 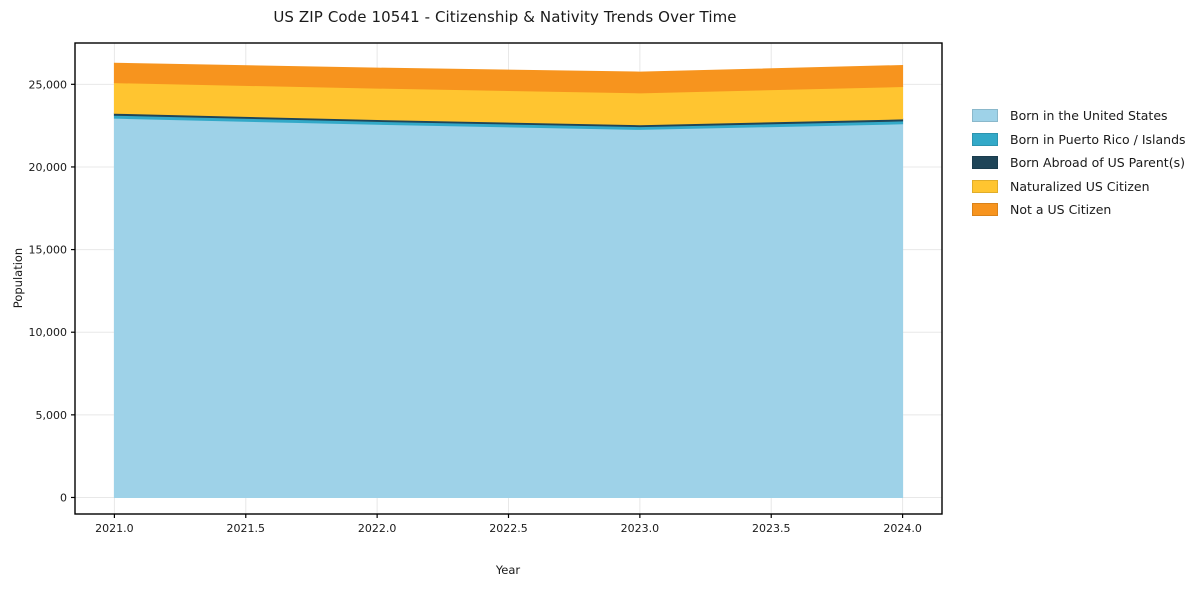 What do you see at coordinates (1089, 116) in the screenshot?
I see `legend-label: Born in the United States` at bounding box center [1089, 116].